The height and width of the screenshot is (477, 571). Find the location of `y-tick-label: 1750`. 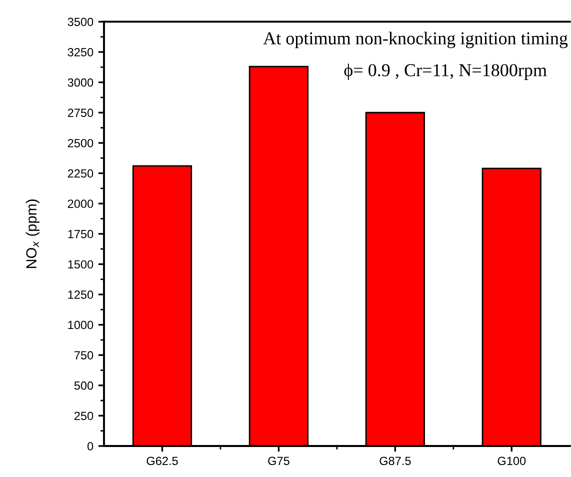

y-tick-label: 1750 is located at coordinates (81, 234).